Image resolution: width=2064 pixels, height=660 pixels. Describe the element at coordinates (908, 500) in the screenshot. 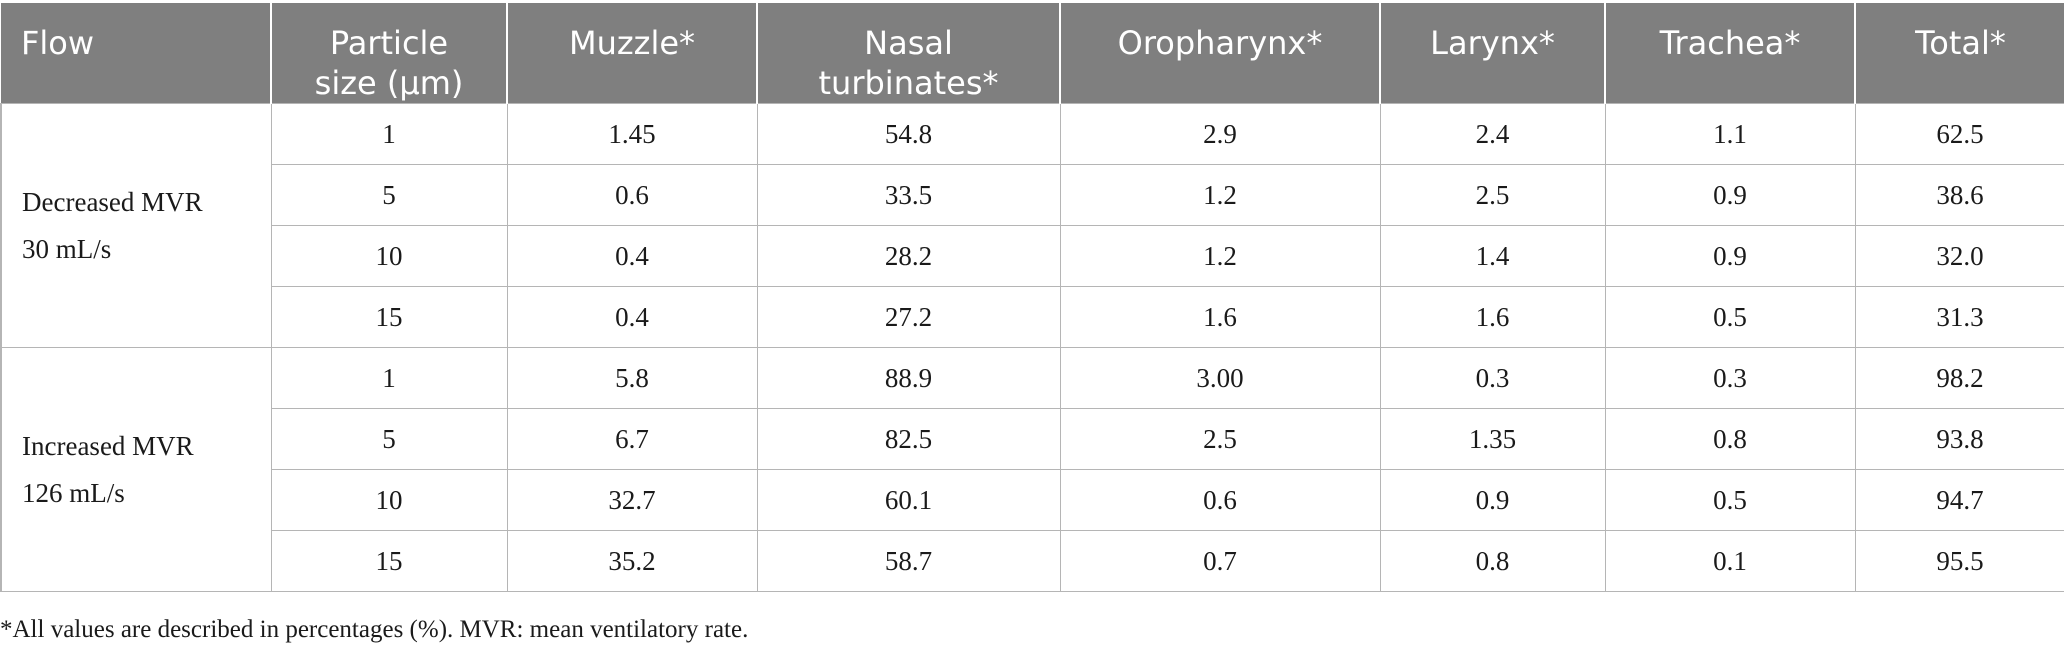

I see `cell-nasal-turbinates: 60.1` at that location.